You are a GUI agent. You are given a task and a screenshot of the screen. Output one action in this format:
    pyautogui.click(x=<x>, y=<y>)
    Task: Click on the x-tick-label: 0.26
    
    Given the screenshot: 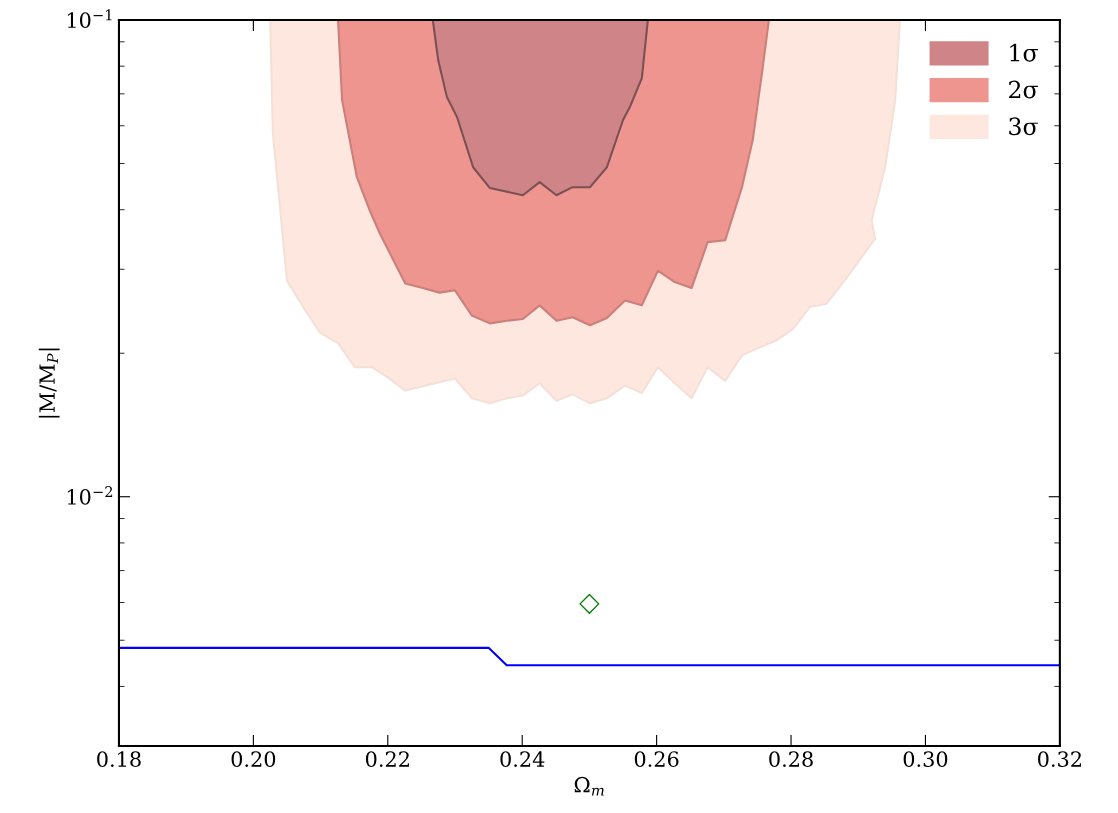 What is the action you would take?
    pyautogui.click(x=656, y=759)
    